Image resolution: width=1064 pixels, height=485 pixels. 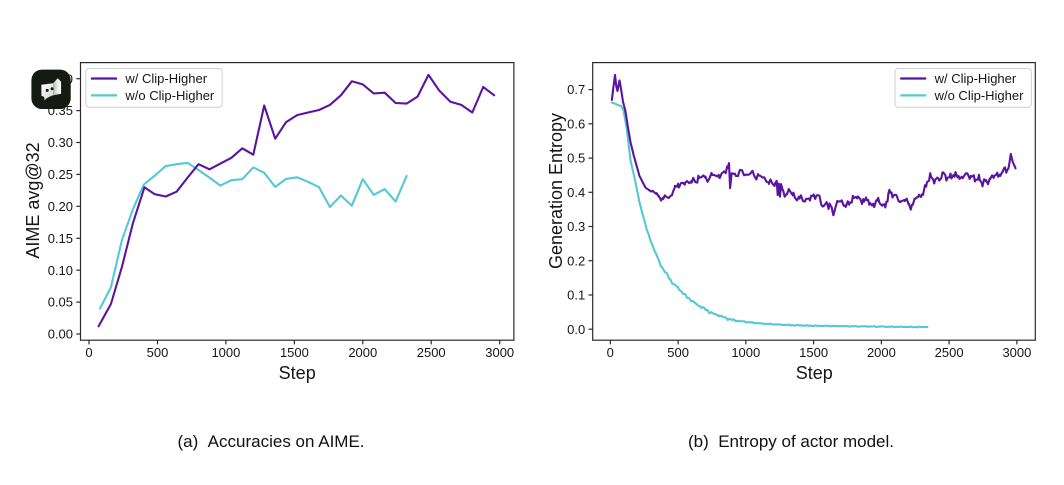 I want to click on svg-text: 0.4, so click(x=576, y=192).